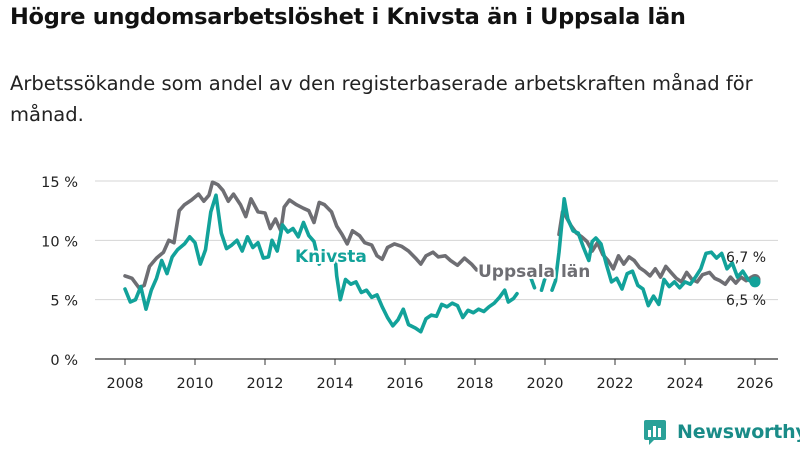 Image resolution: width=800 pixels, height=450 pixels. Describe the element at coordinates (746, 258) in the screenshot. I see `end-value-label-uppsala: 6,7 %` at that location.